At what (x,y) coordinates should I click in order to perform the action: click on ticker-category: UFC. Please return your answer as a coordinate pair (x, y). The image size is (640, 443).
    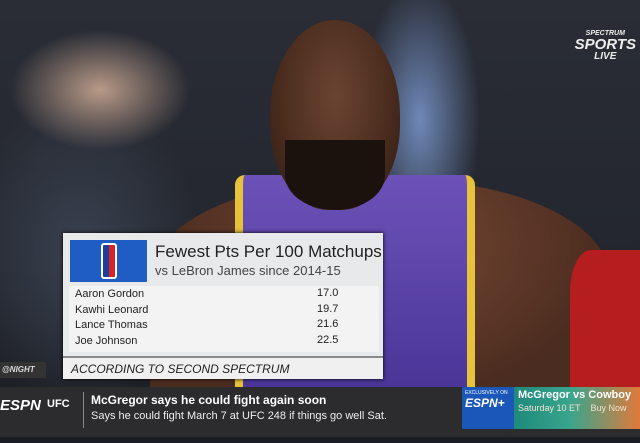
    Looking at the image, I should click on (58, 404).